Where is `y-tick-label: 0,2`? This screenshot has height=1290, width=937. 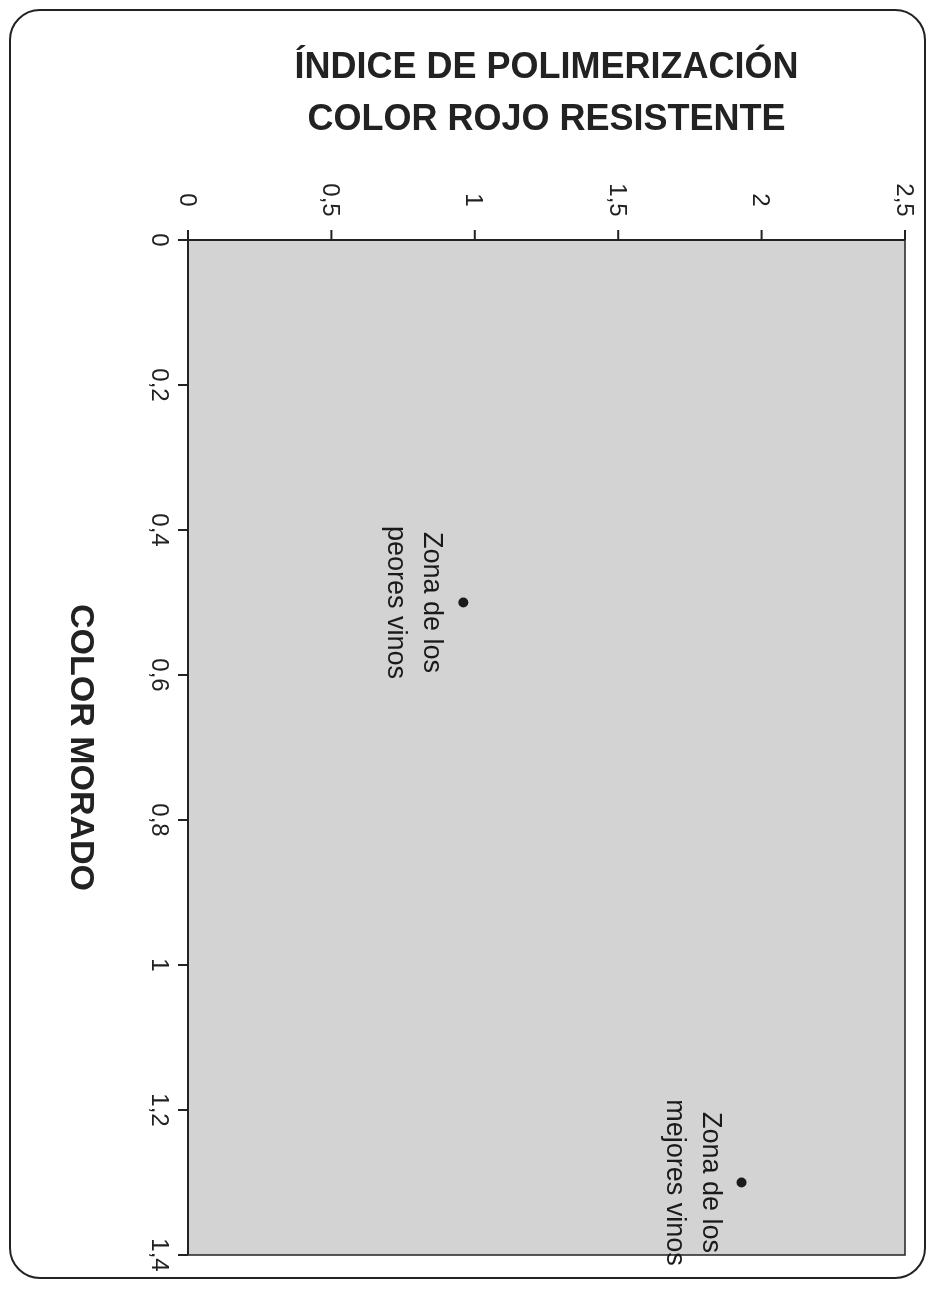 y-tick-label: 0,2 is located at coordinates (160, 385).